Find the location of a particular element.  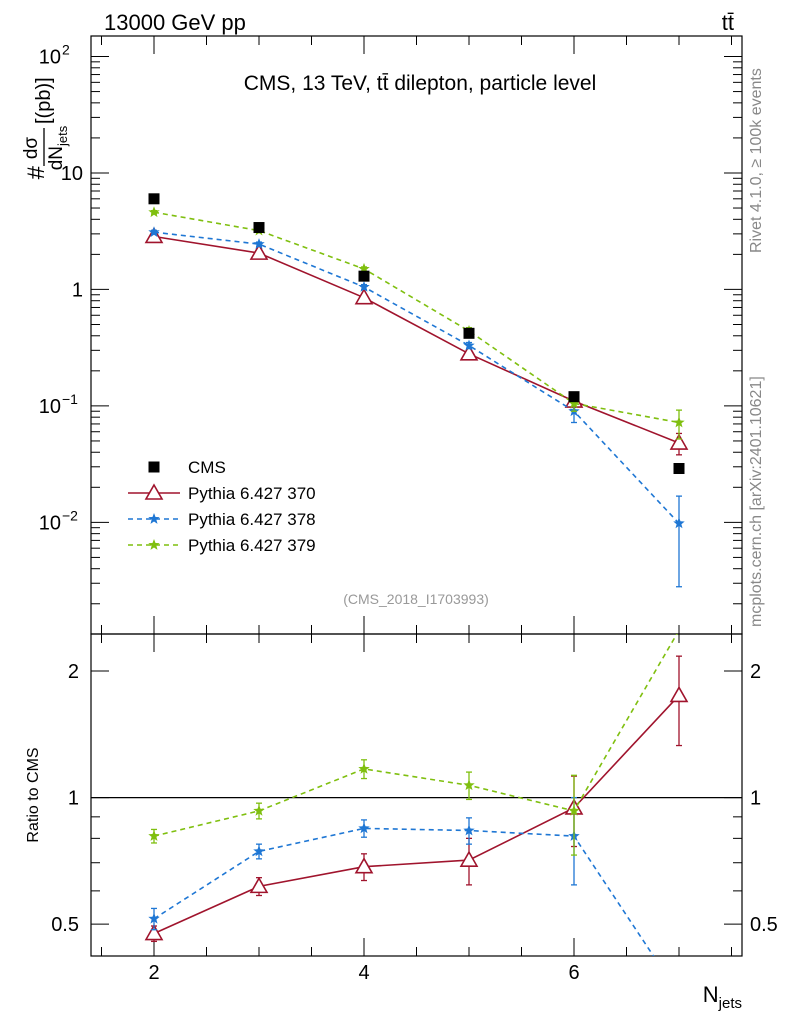

ylabel-numerator: dσ is located at coordinates (31, 148).